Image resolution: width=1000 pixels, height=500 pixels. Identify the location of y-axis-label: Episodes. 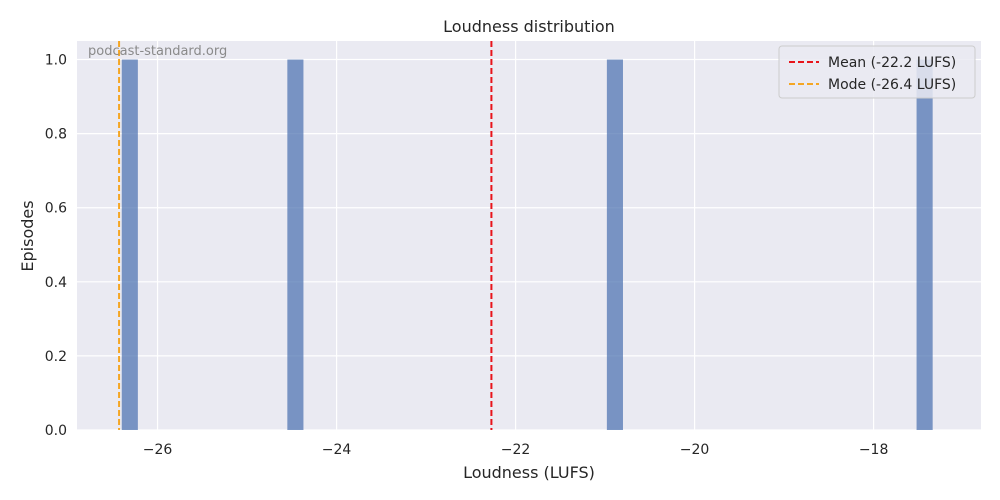
(27, 235).